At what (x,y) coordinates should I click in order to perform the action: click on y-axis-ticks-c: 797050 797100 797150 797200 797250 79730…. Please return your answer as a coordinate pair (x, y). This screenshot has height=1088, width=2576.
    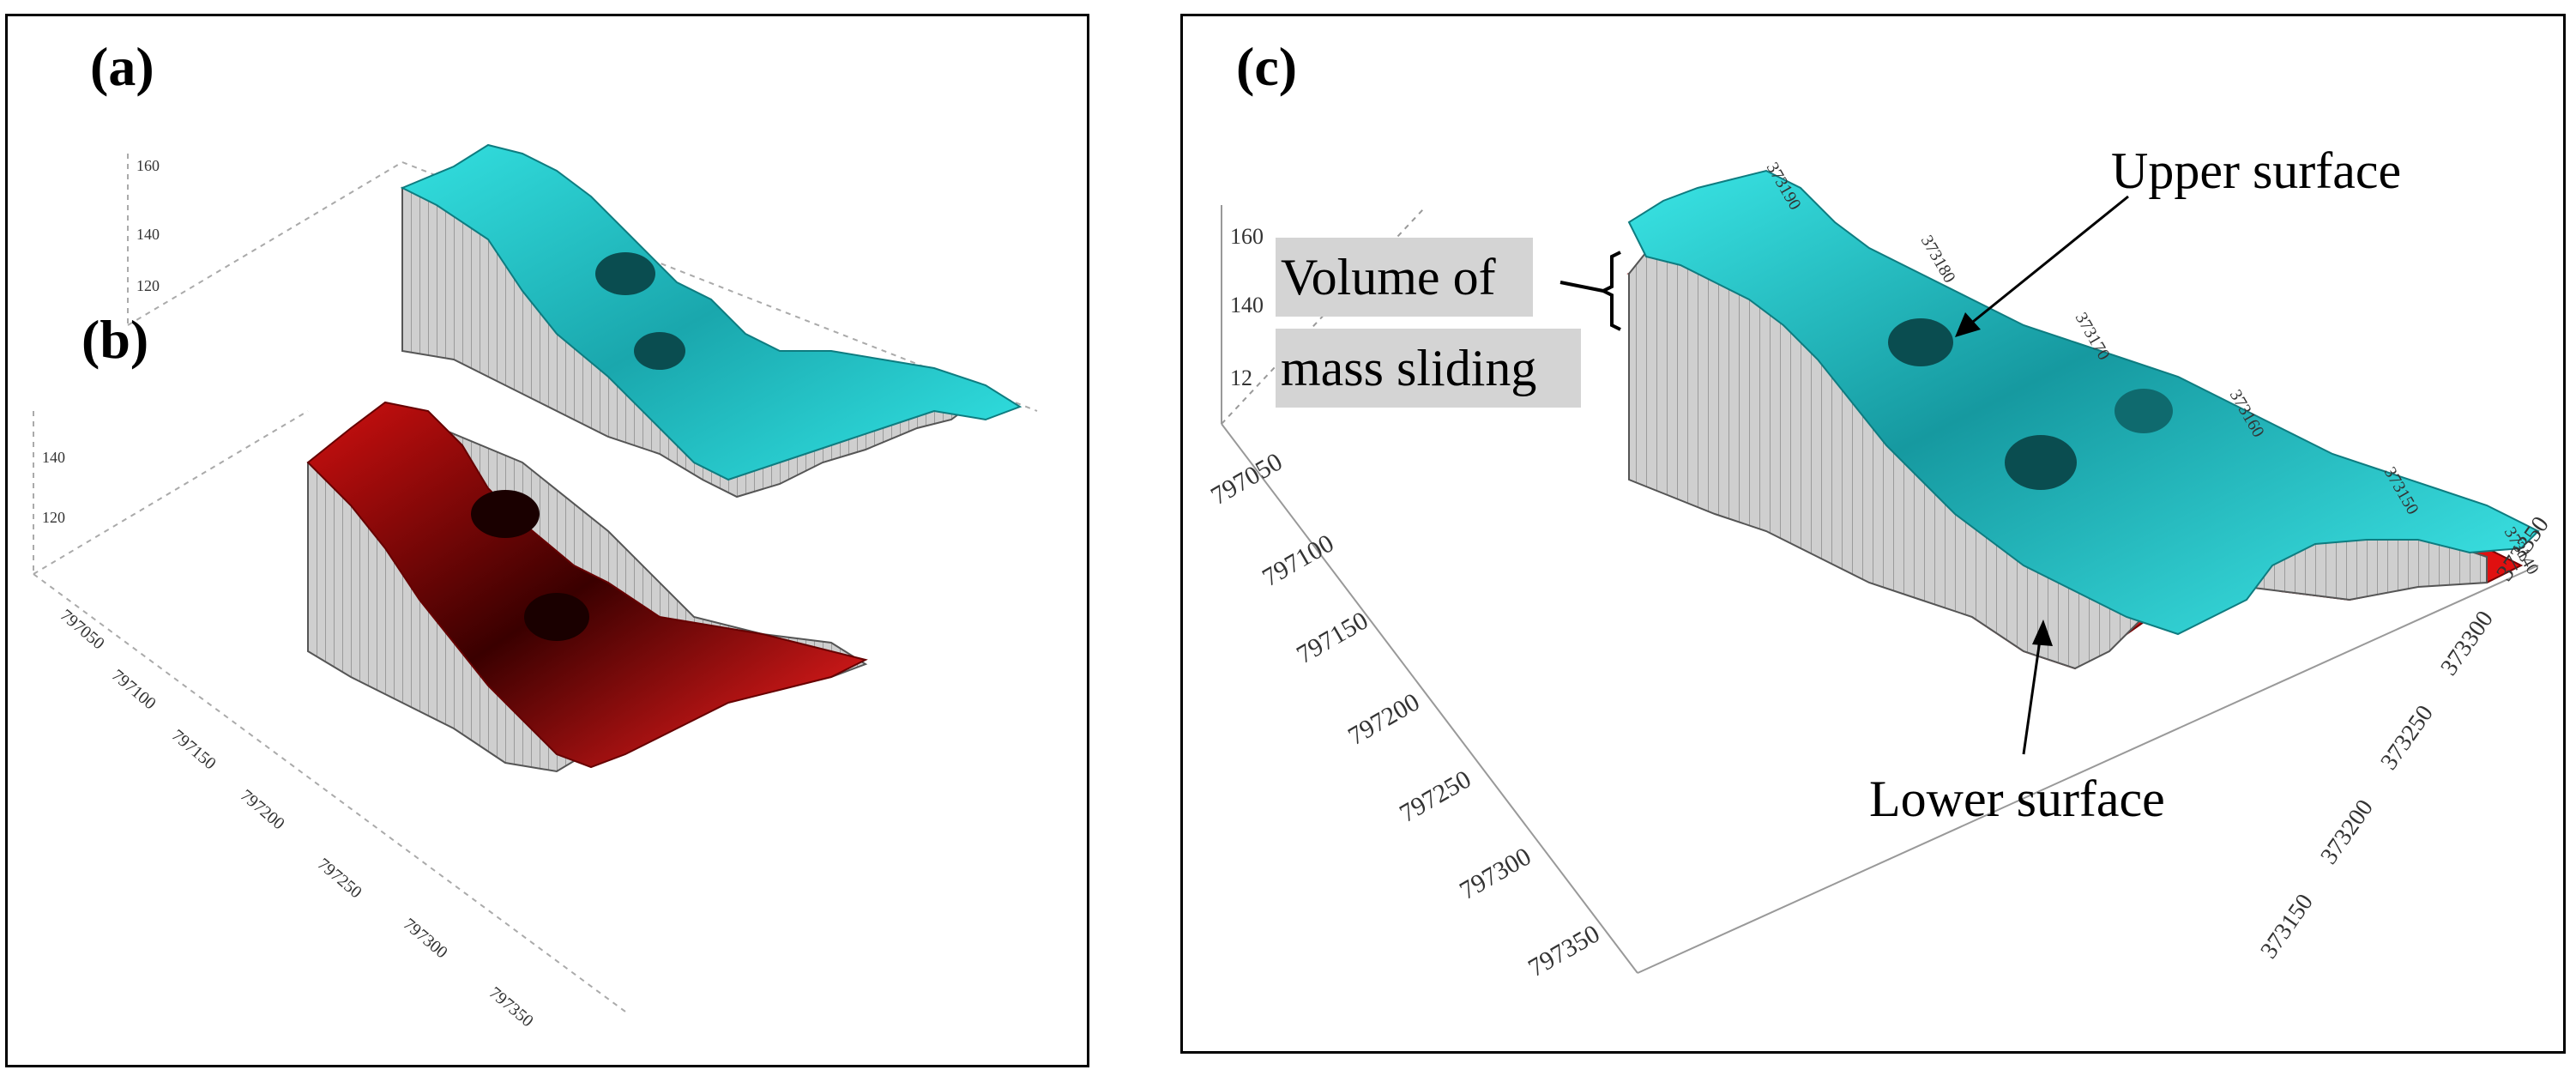
    Looking at the image, I should click on (1405, 714).